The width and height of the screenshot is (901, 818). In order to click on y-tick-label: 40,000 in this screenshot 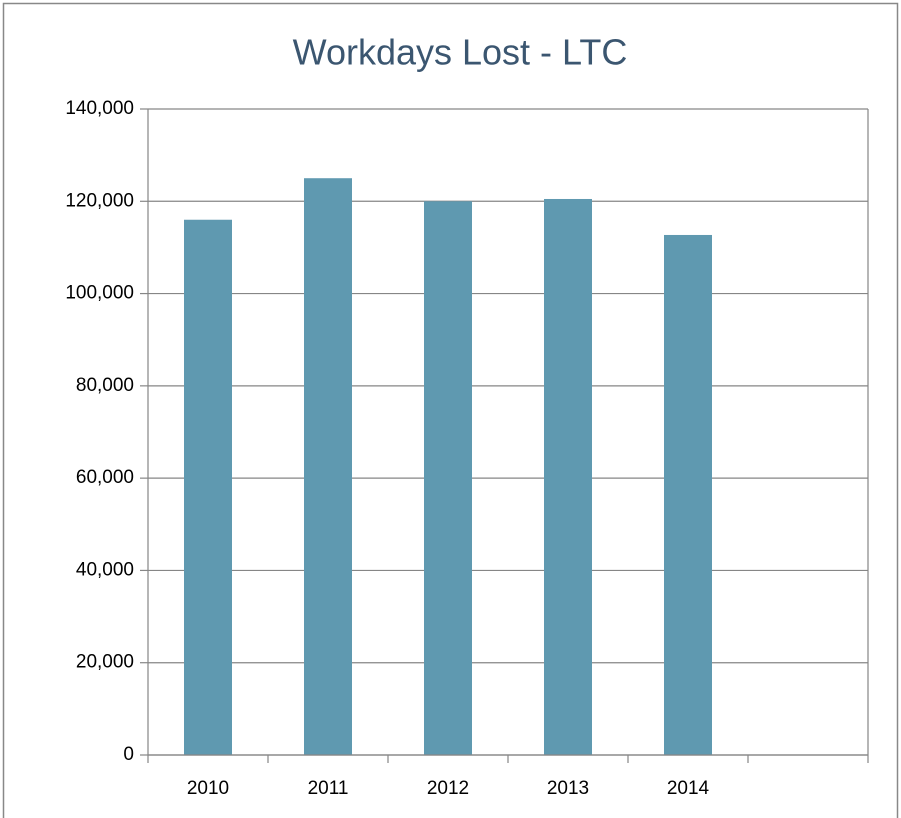, I will do `click(105, 569)`.